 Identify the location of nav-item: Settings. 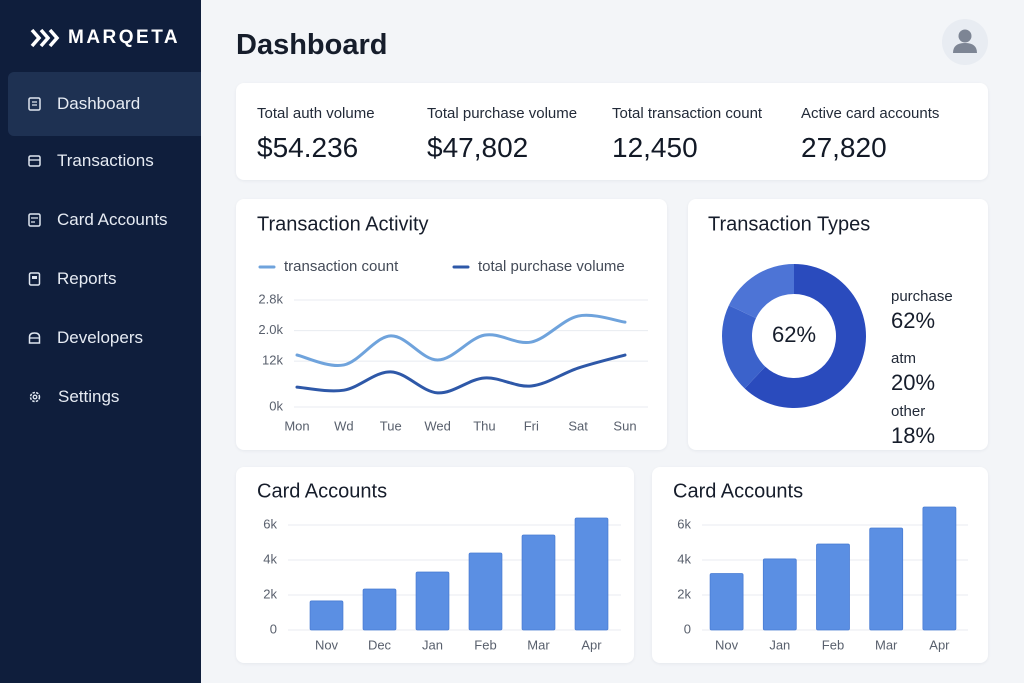
(104, 396).